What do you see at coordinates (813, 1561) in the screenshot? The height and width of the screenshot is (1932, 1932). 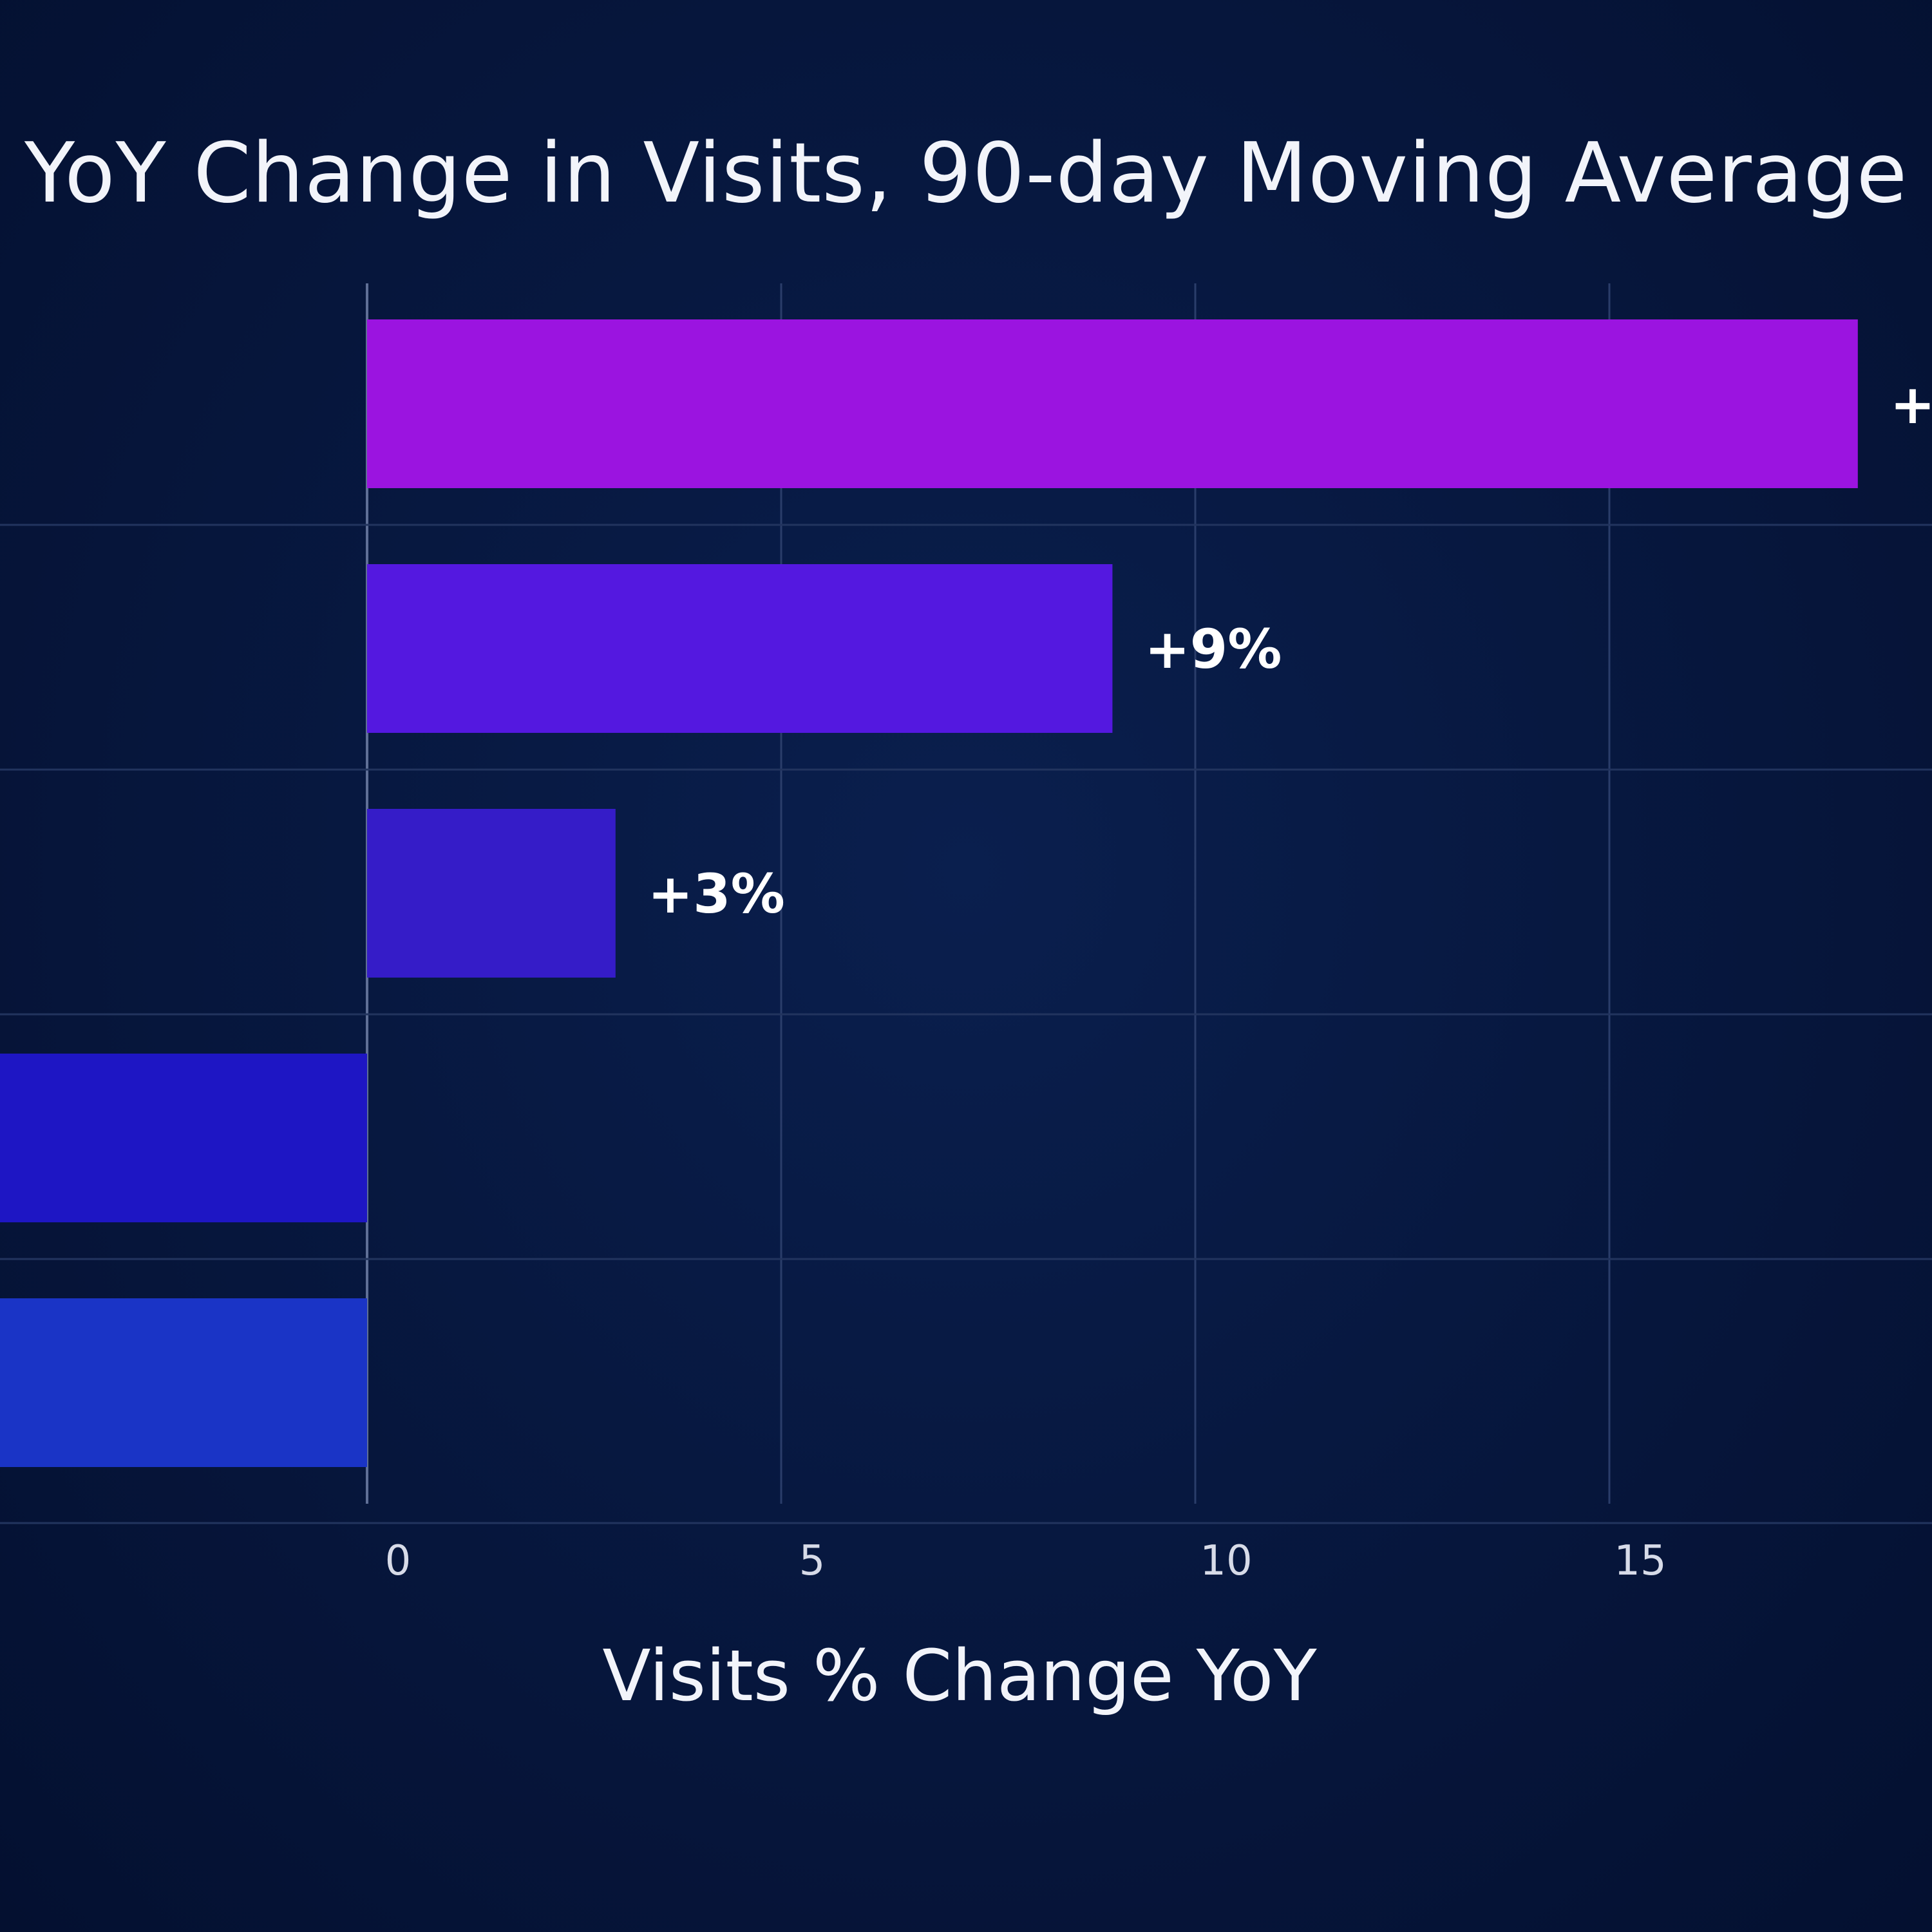 I see `x-tick-label-2: 5` at bounding box center [813, 1561].